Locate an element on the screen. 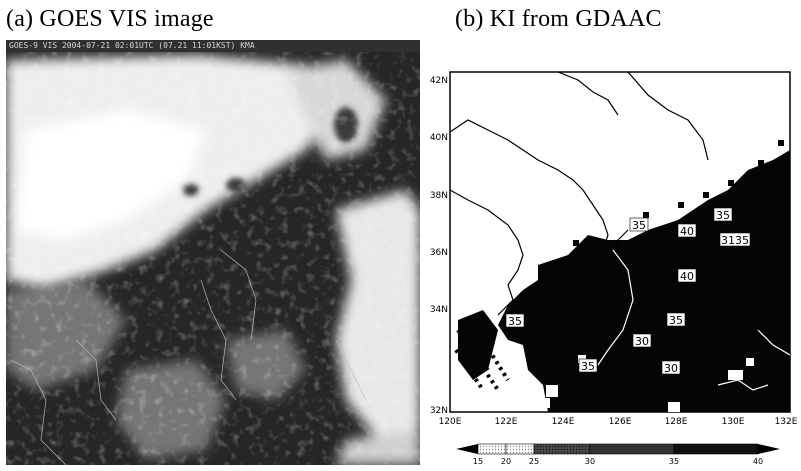 The width and height of the screenshot is (801, 471). colorbar-tick: 35 is located at coordinates (674, 461).